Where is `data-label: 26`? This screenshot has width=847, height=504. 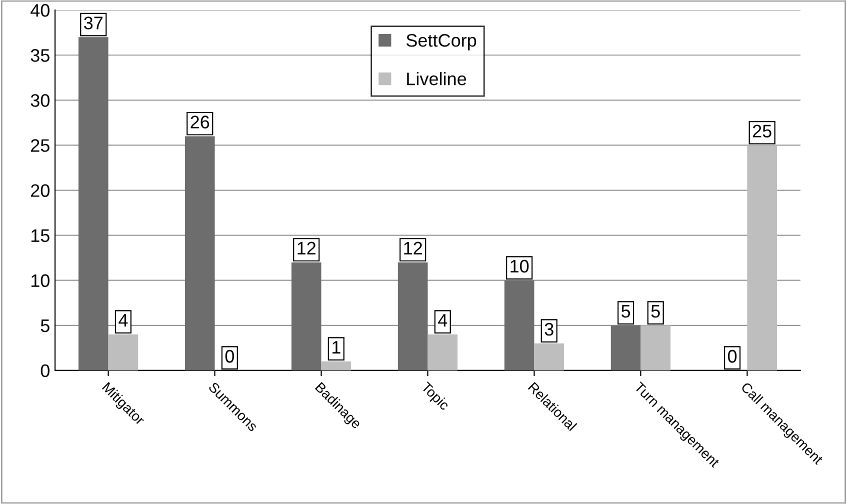 data-label: 26 is located at coordinates (200, 122).